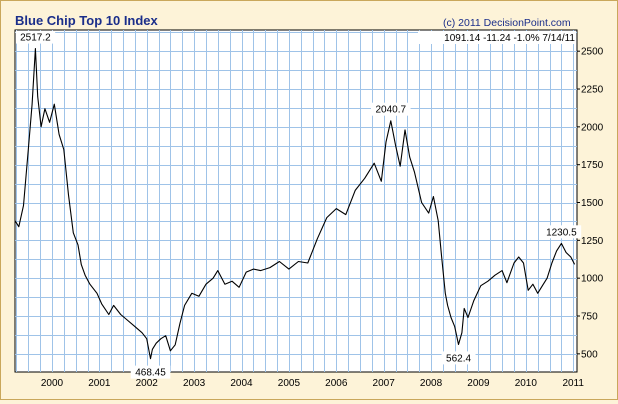 This screenshot has width=618, height=404. I want to click on x-tick-label: 2003, so click(194, 383).